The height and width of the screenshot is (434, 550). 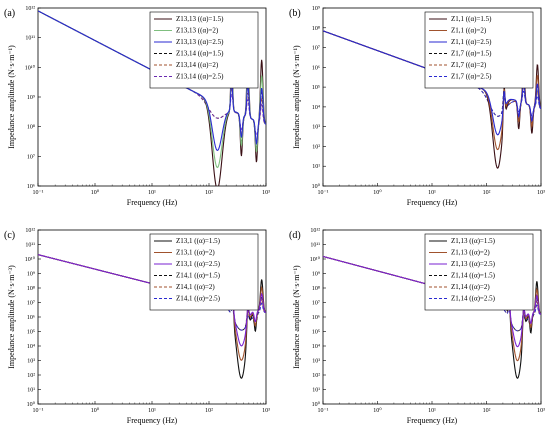 What do you see at coordinates (470, 287) in the screenshot?
I see `legend-entry: Z1,14 ((α)=2)` at bounding box center [470, 287].